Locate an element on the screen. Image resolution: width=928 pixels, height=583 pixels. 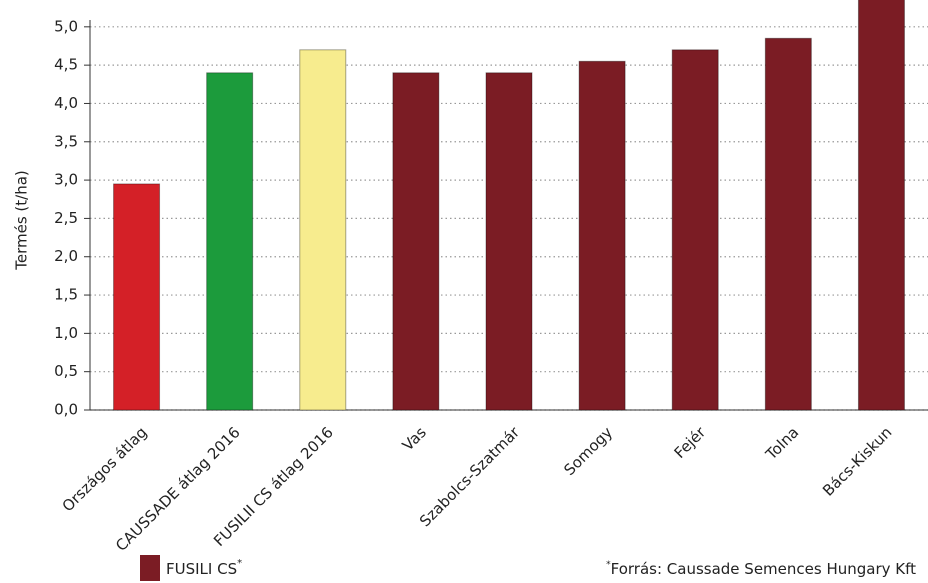
y-tick-label: 4,0 is located at coordinates (66, 103).